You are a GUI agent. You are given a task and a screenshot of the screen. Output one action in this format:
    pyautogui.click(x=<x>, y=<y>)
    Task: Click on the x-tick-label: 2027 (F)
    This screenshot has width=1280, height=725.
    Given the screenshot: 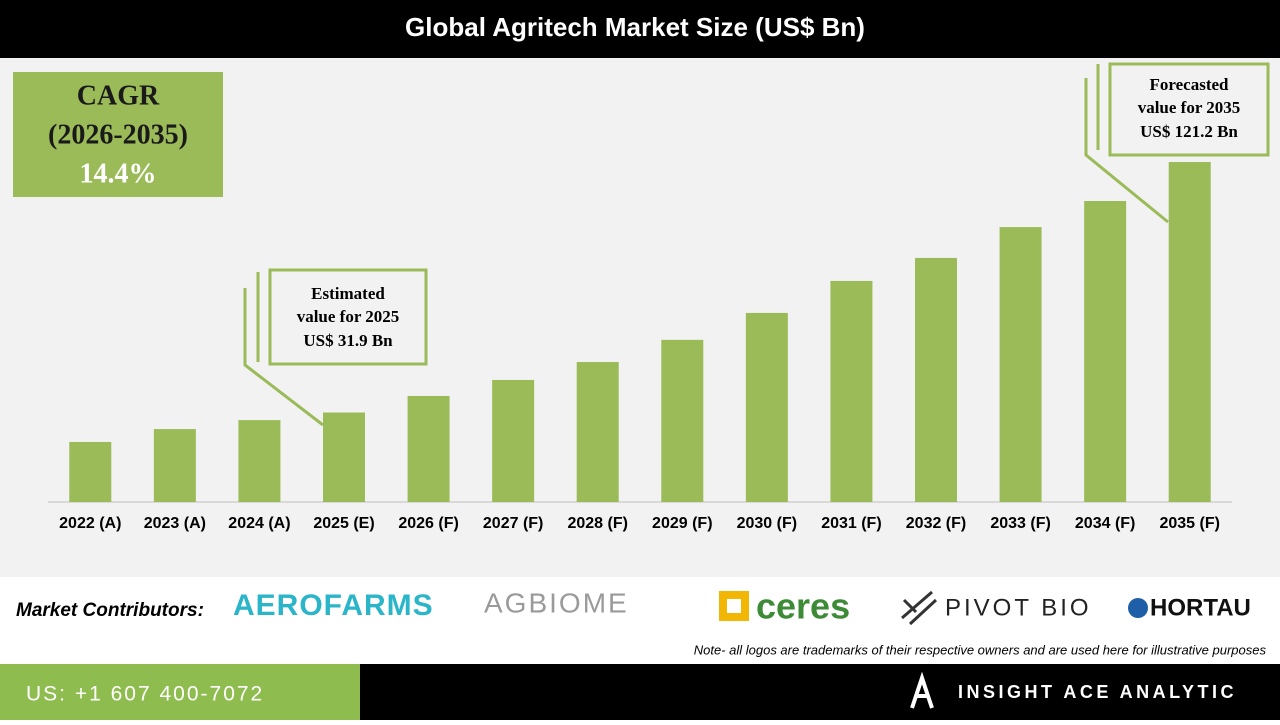 What is the action you would take?
    pyautogui.click(x=513, y=523)
    